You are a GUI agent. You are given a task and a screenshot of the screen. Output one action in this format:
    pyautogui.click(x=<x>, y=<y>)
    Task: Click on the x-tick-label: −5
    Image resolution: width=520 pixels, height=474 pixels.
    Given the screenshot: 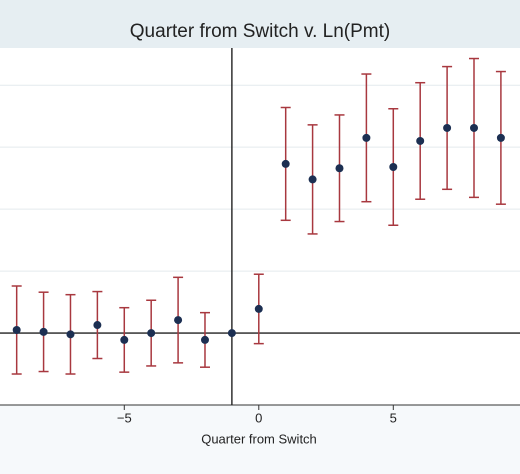 What is the action you would take?
    pyautogui.click(x=124, y=417)
    